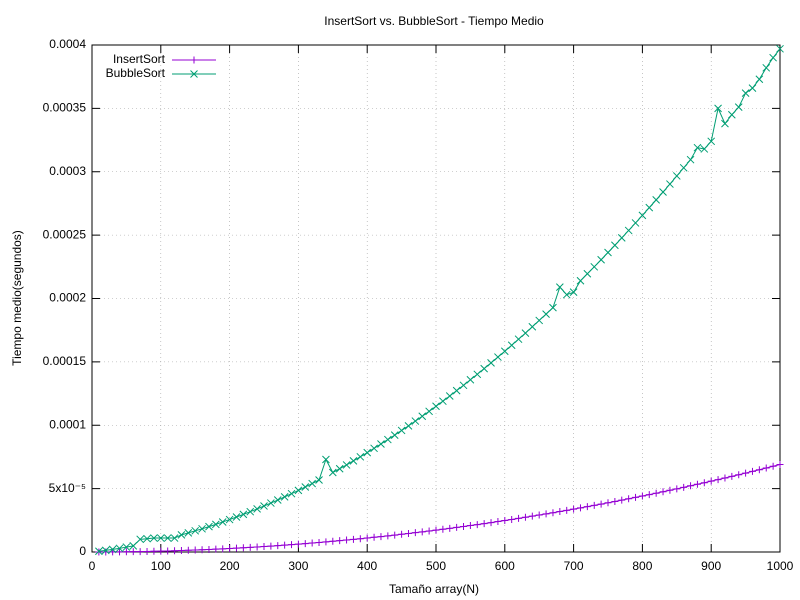 This screenshot has width=800, height=600. What do you see at coordinates (298, 566) in the screenshot?
I see `x-tick-label: 300` at bounding box center [298, 566].